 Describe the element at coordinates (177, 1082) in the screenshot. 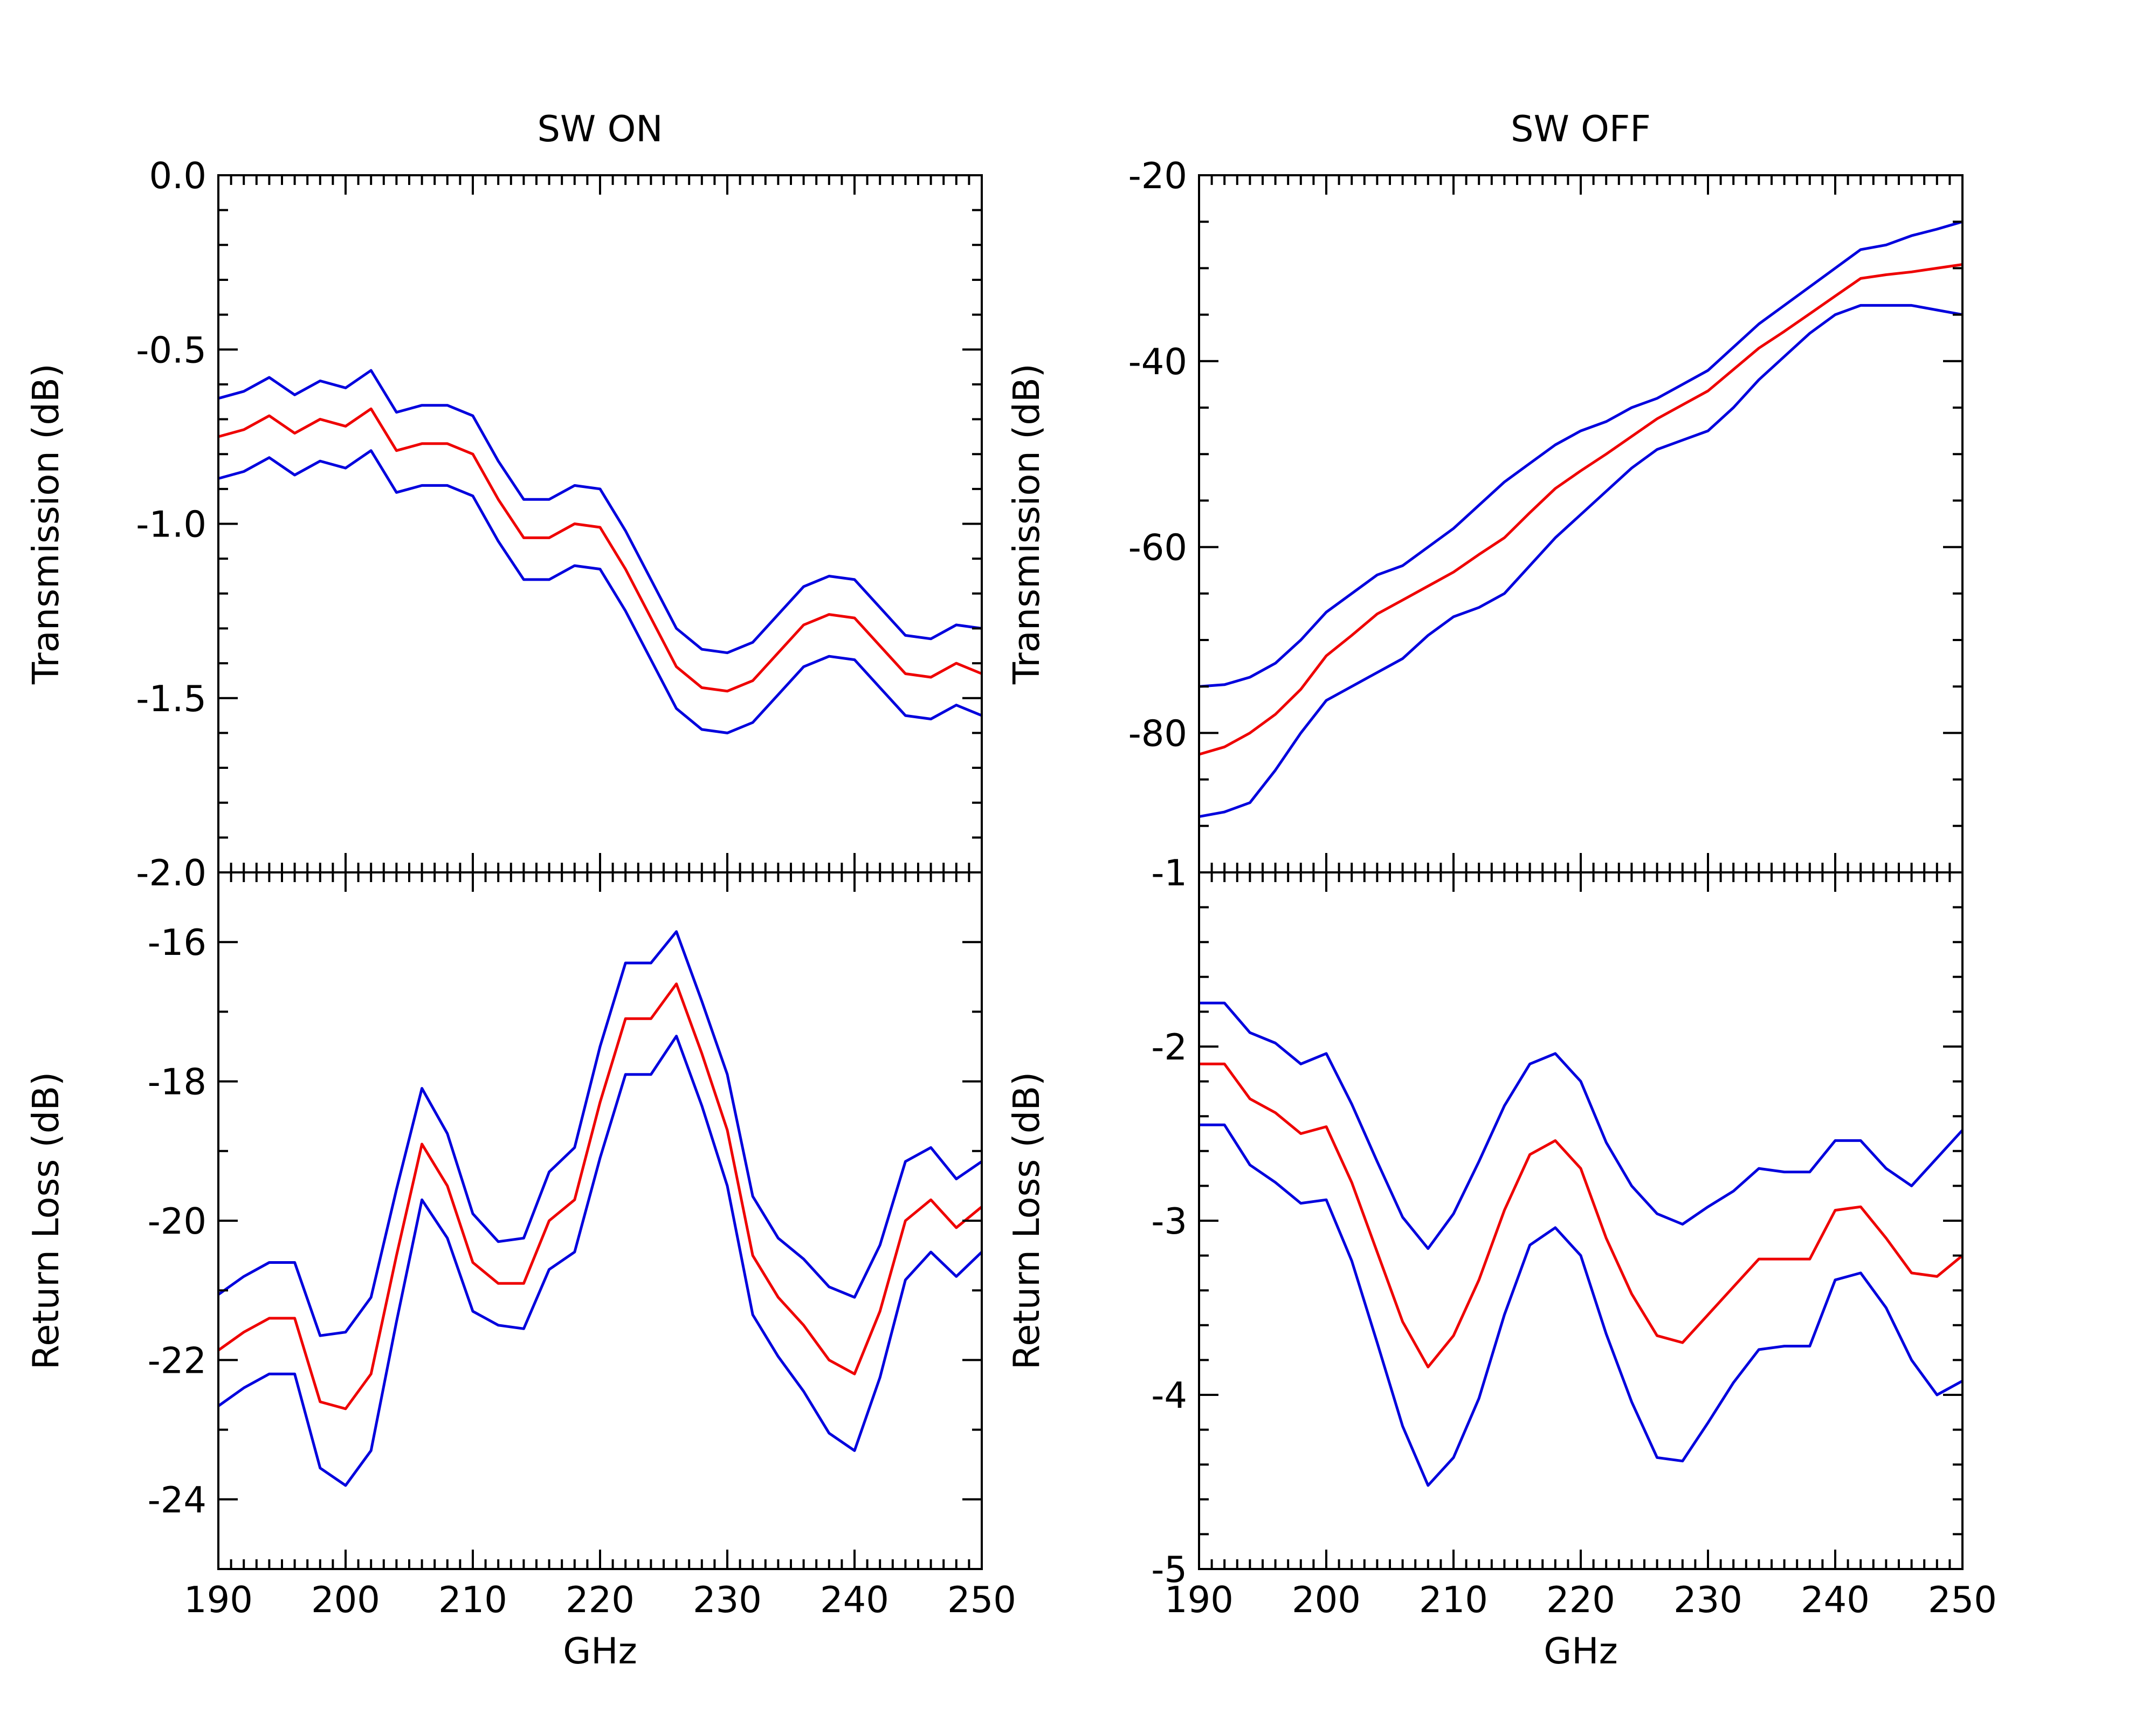

I see `y-tick-label: -18` at that location.